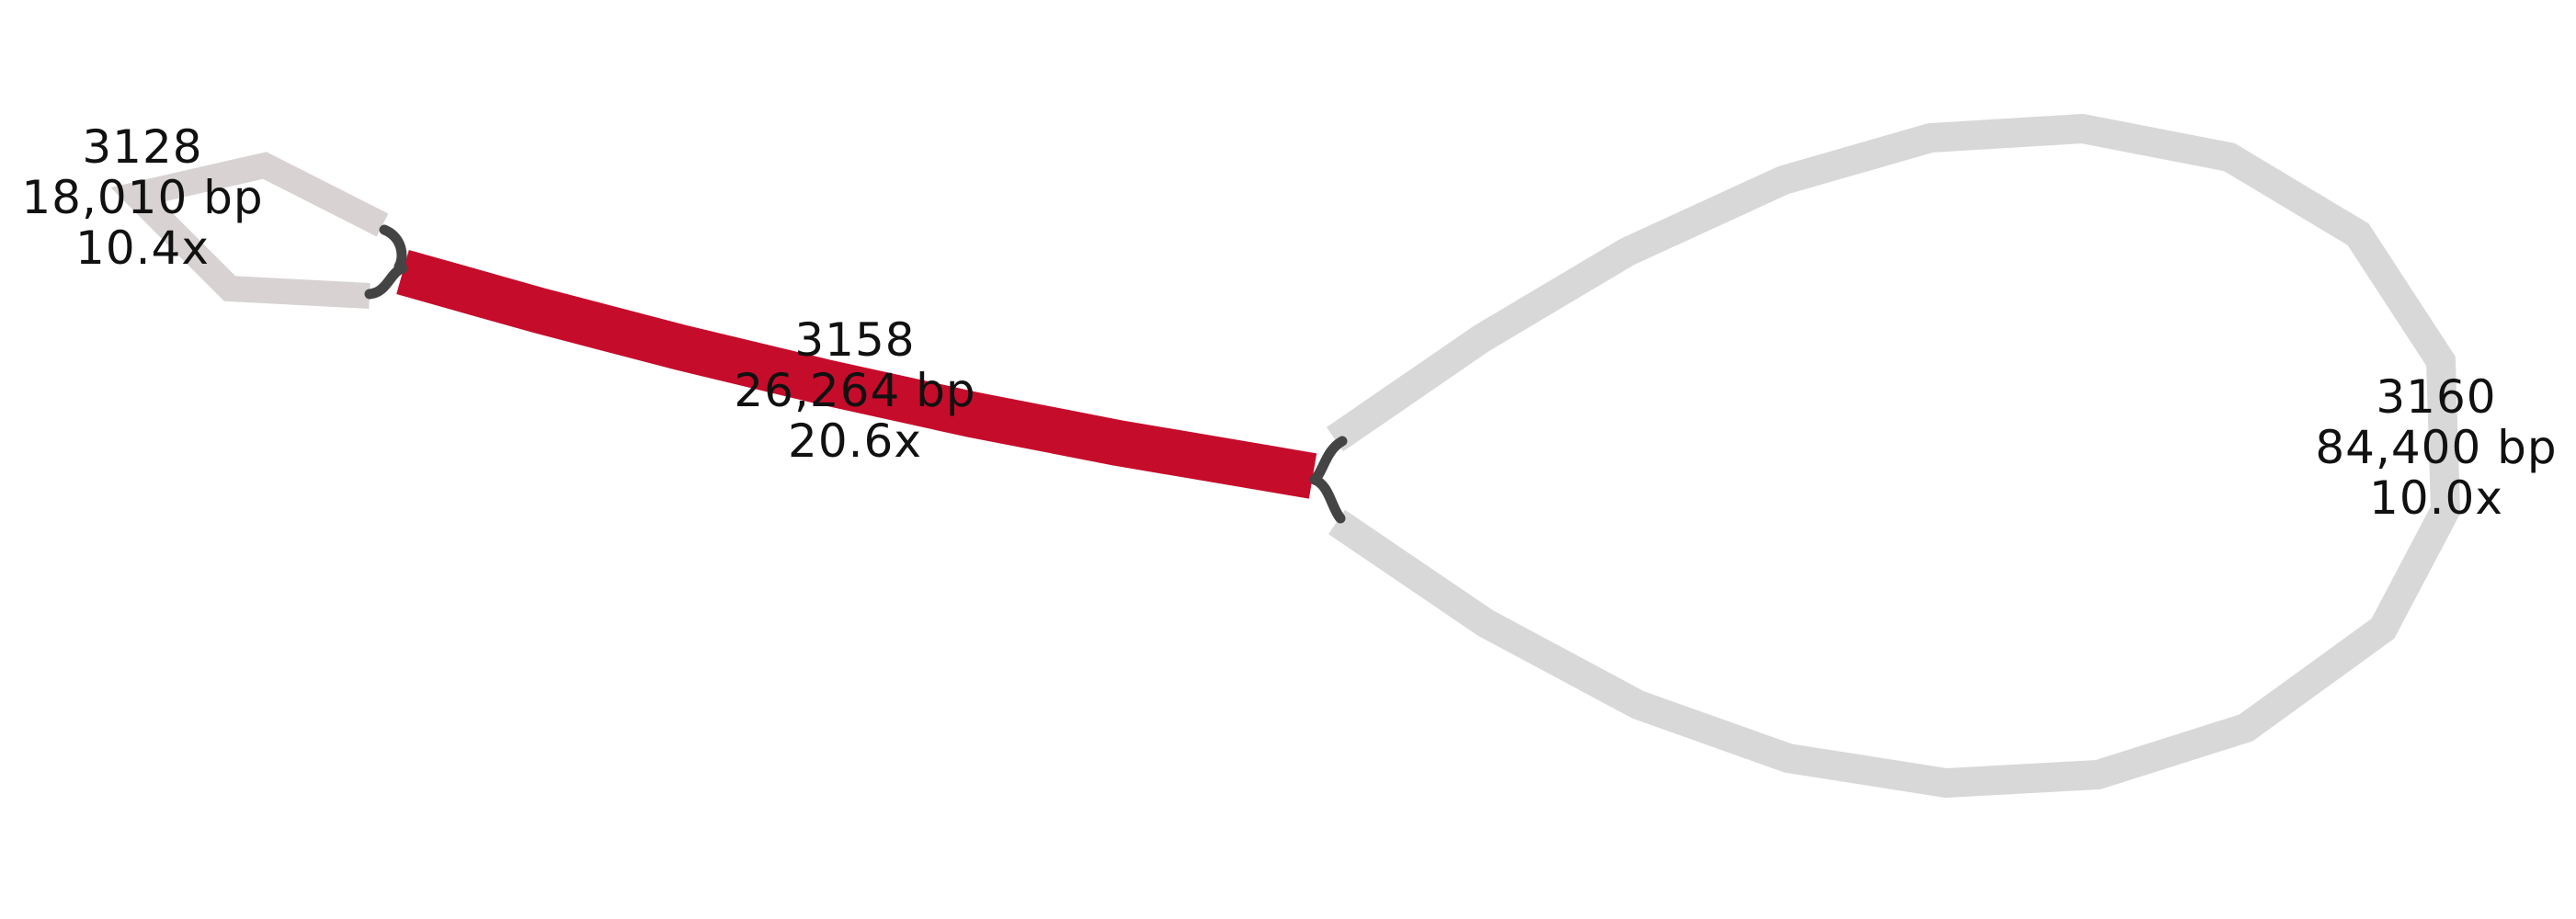 The width and height of the screenshot is (2576, 919). I want to click on node-depth: 20.6x, so click(855, 441).